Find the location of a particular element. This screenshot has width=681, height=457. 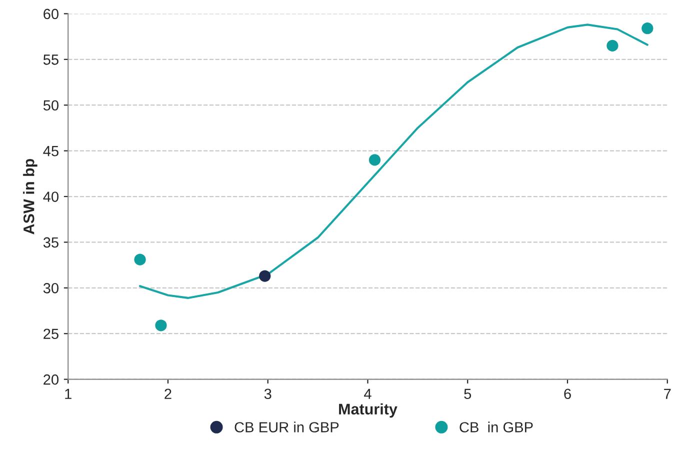

y-tick-label: 25 is located at coordinates (51, 334).